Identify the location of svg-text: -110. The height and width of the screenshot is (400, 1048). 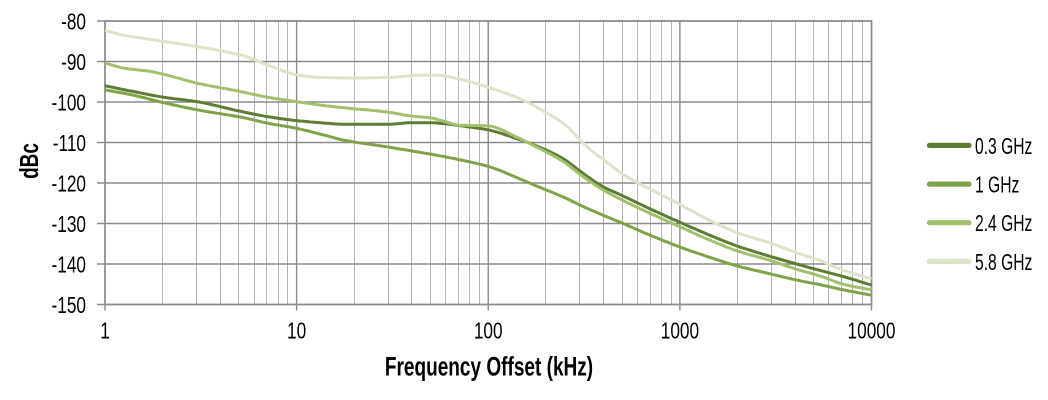
(69, 144).